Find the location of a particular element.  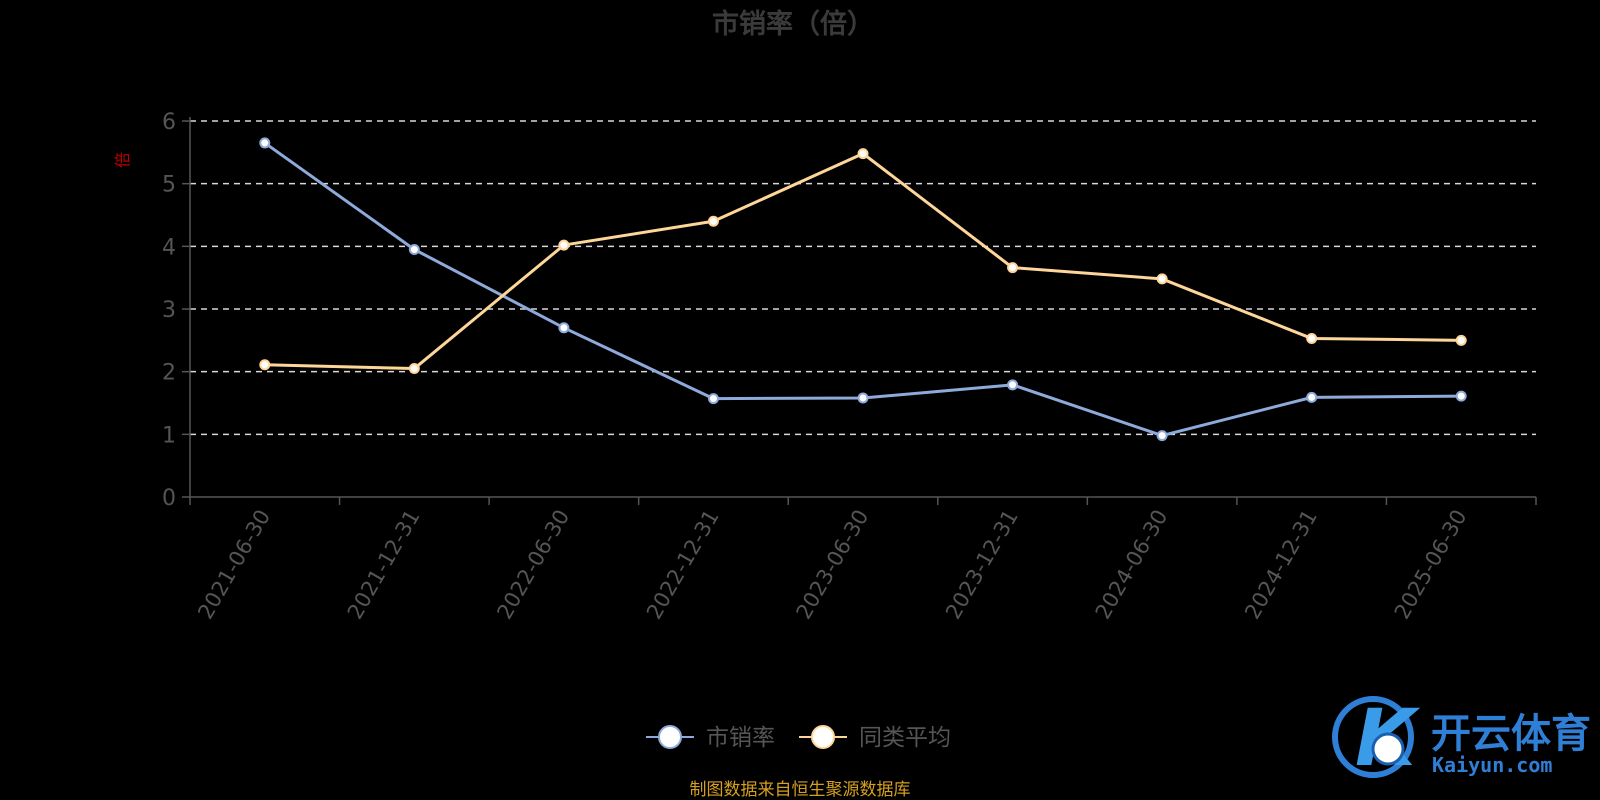

x-tick-label: 2024-06-30 is located at coordinates (1132, 565).